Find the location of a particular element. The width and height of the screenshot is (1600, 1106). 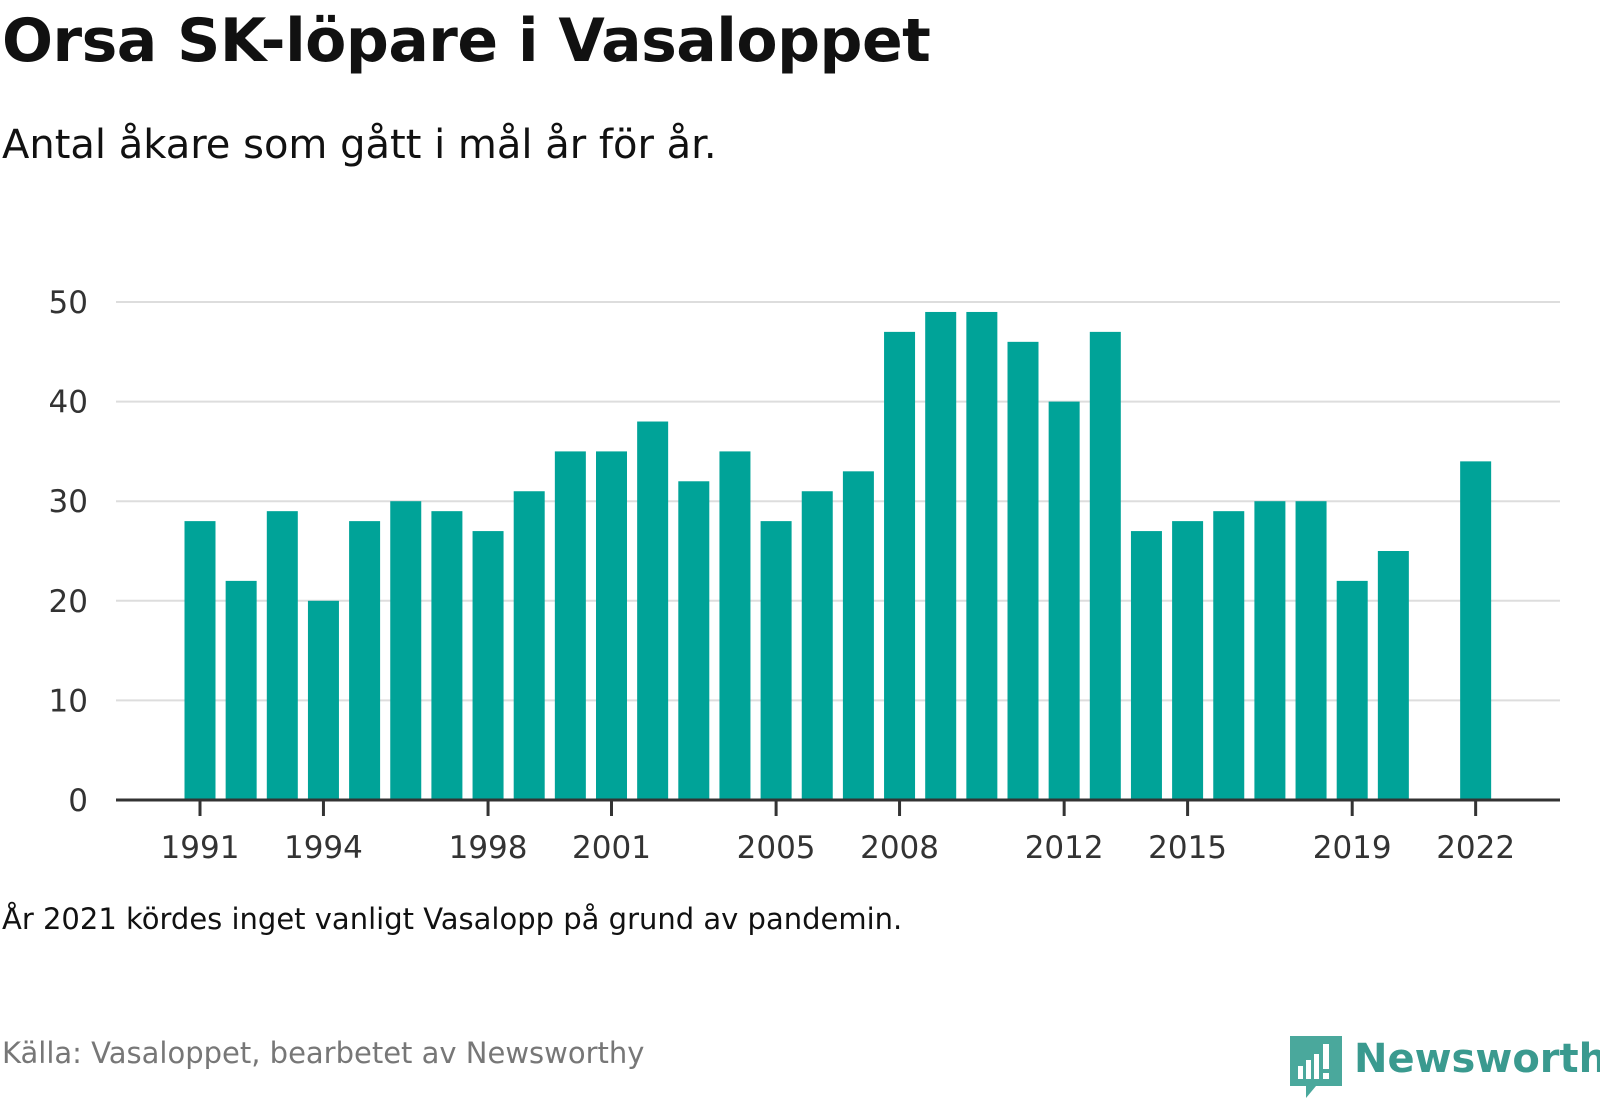

brand-logo: Newsworthy is located at coordinates (1445, 1071).